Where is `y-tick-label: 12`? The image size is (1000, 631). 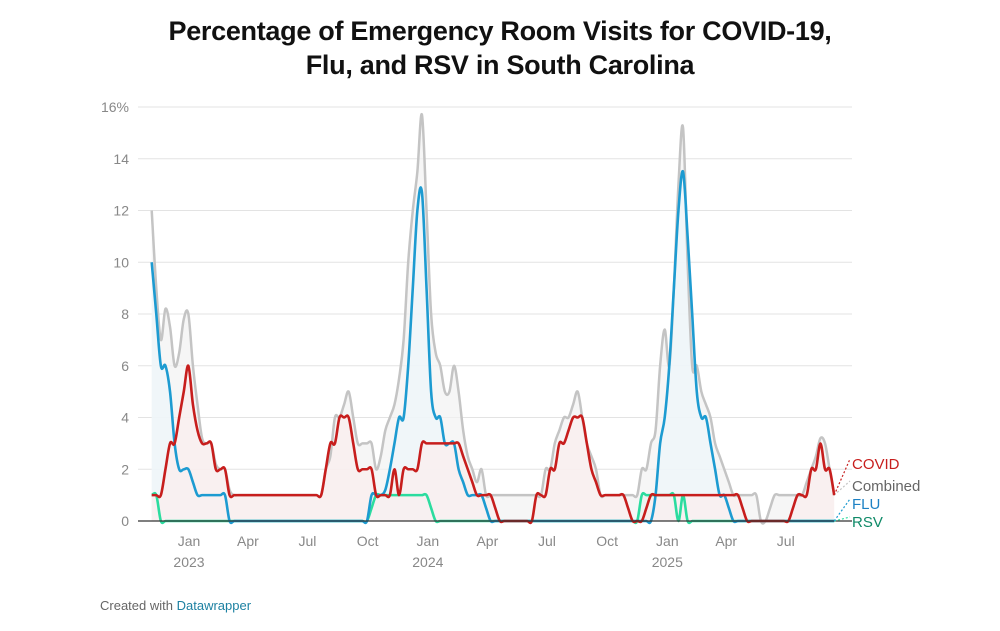 y-tick-label: 12 is located at coordinates (121, 211).